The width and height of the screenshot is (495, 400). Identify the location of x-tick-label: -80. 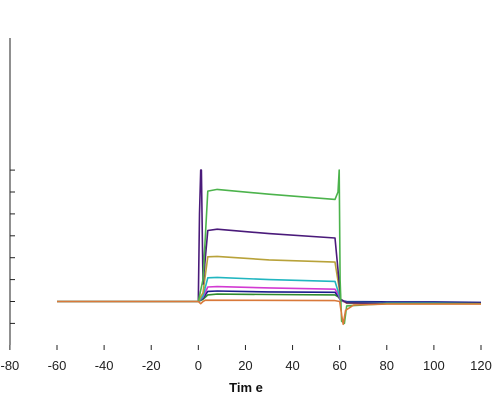
(9, 365).